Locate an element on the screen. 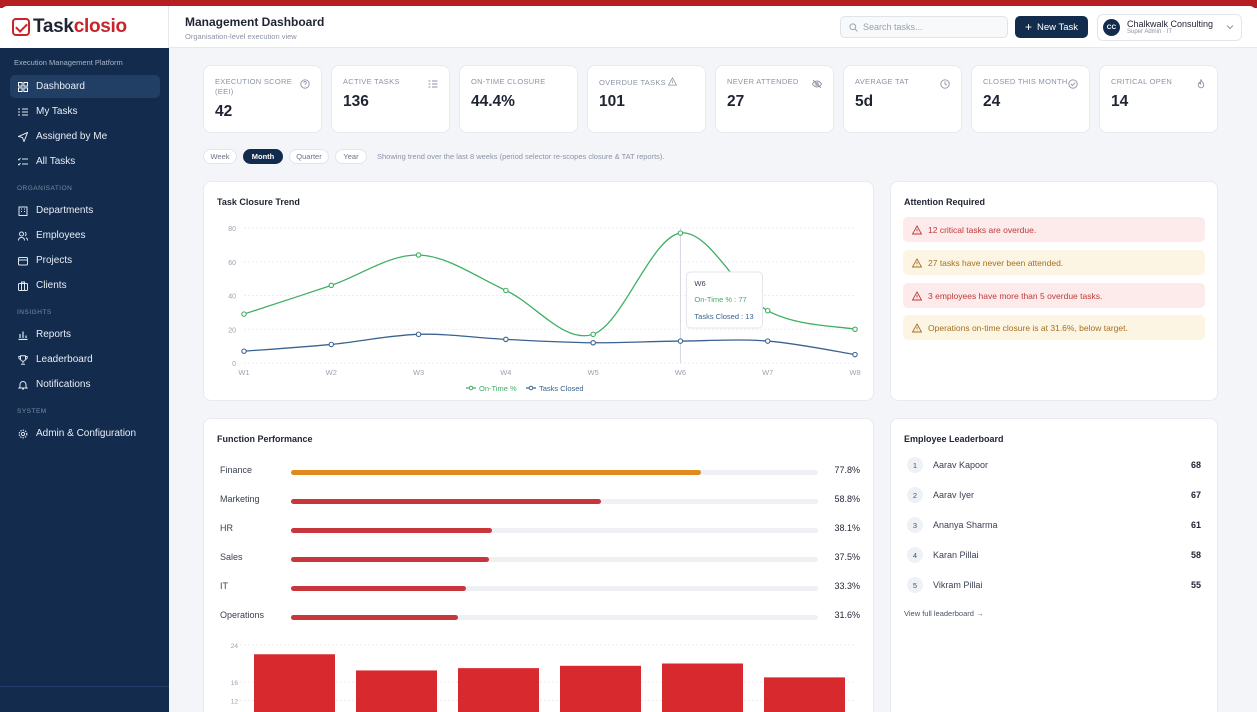 The image size is (1257, 712). function-row: Marketing 58.8% is located at coordinates (540, 501).